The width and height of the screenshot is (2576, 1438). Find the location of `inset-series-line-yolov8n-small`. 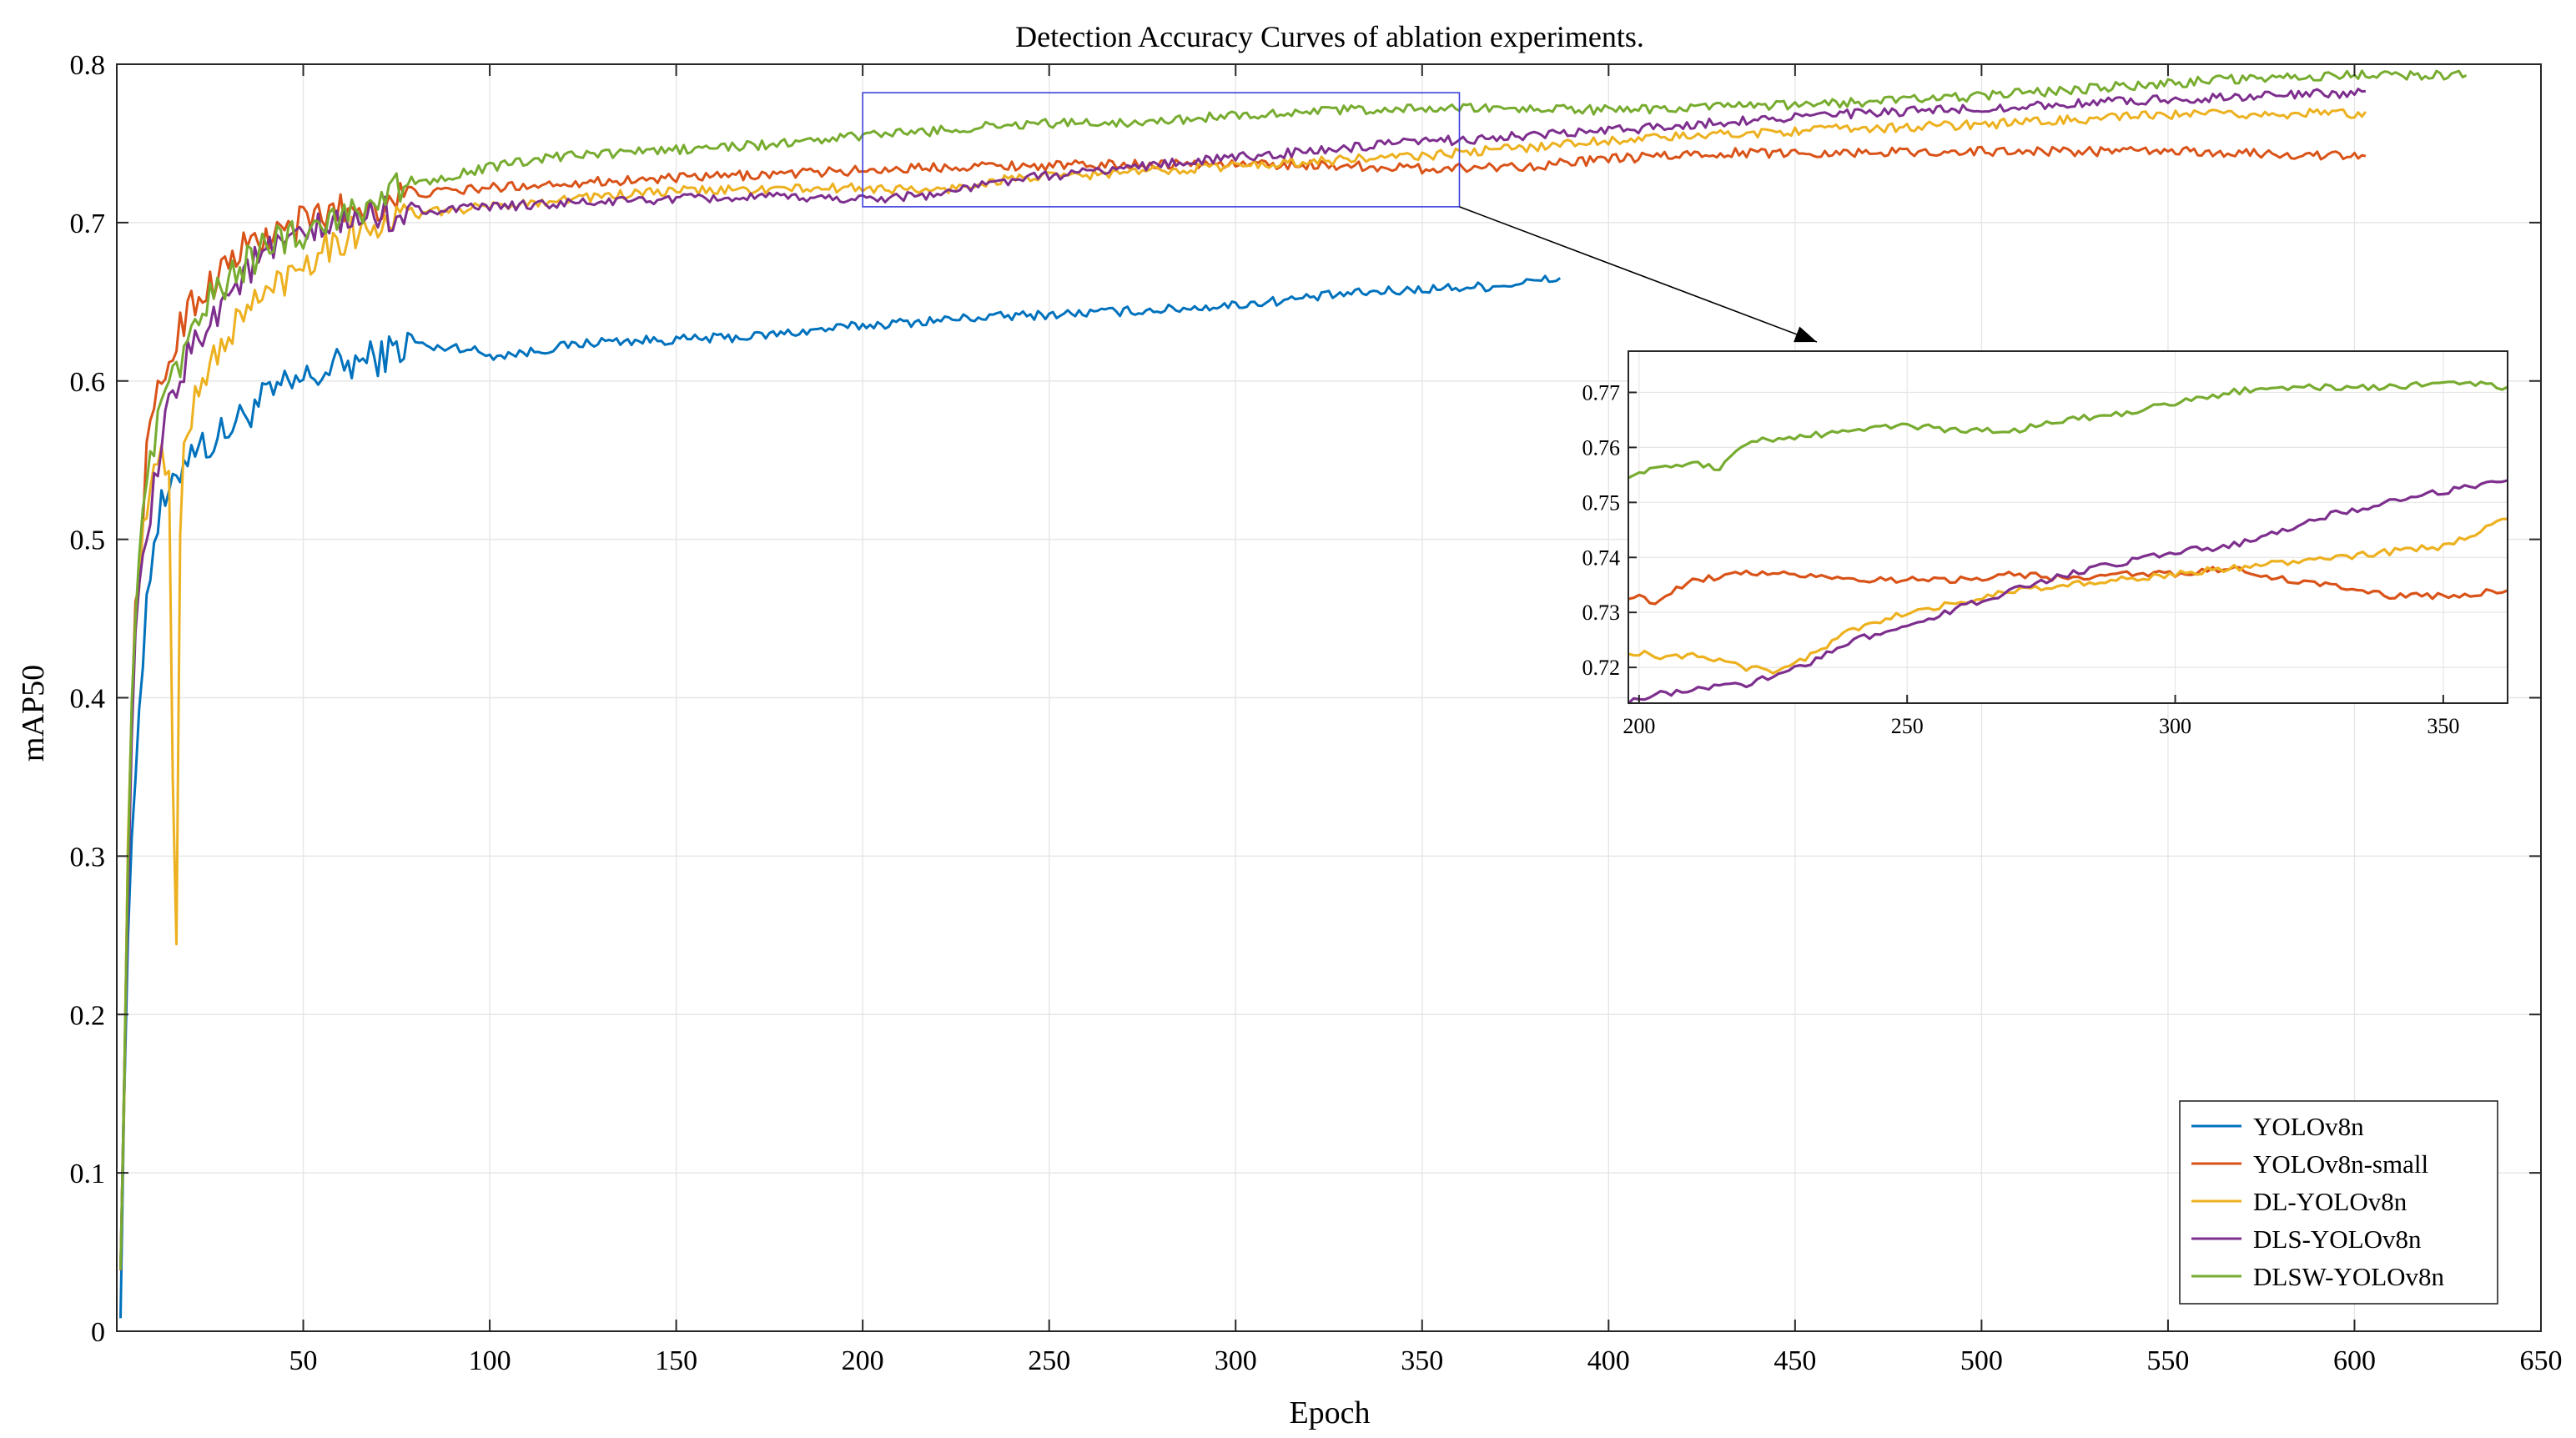

inset-series-line-yolov8n-small is located at coordinates (2068, 586).